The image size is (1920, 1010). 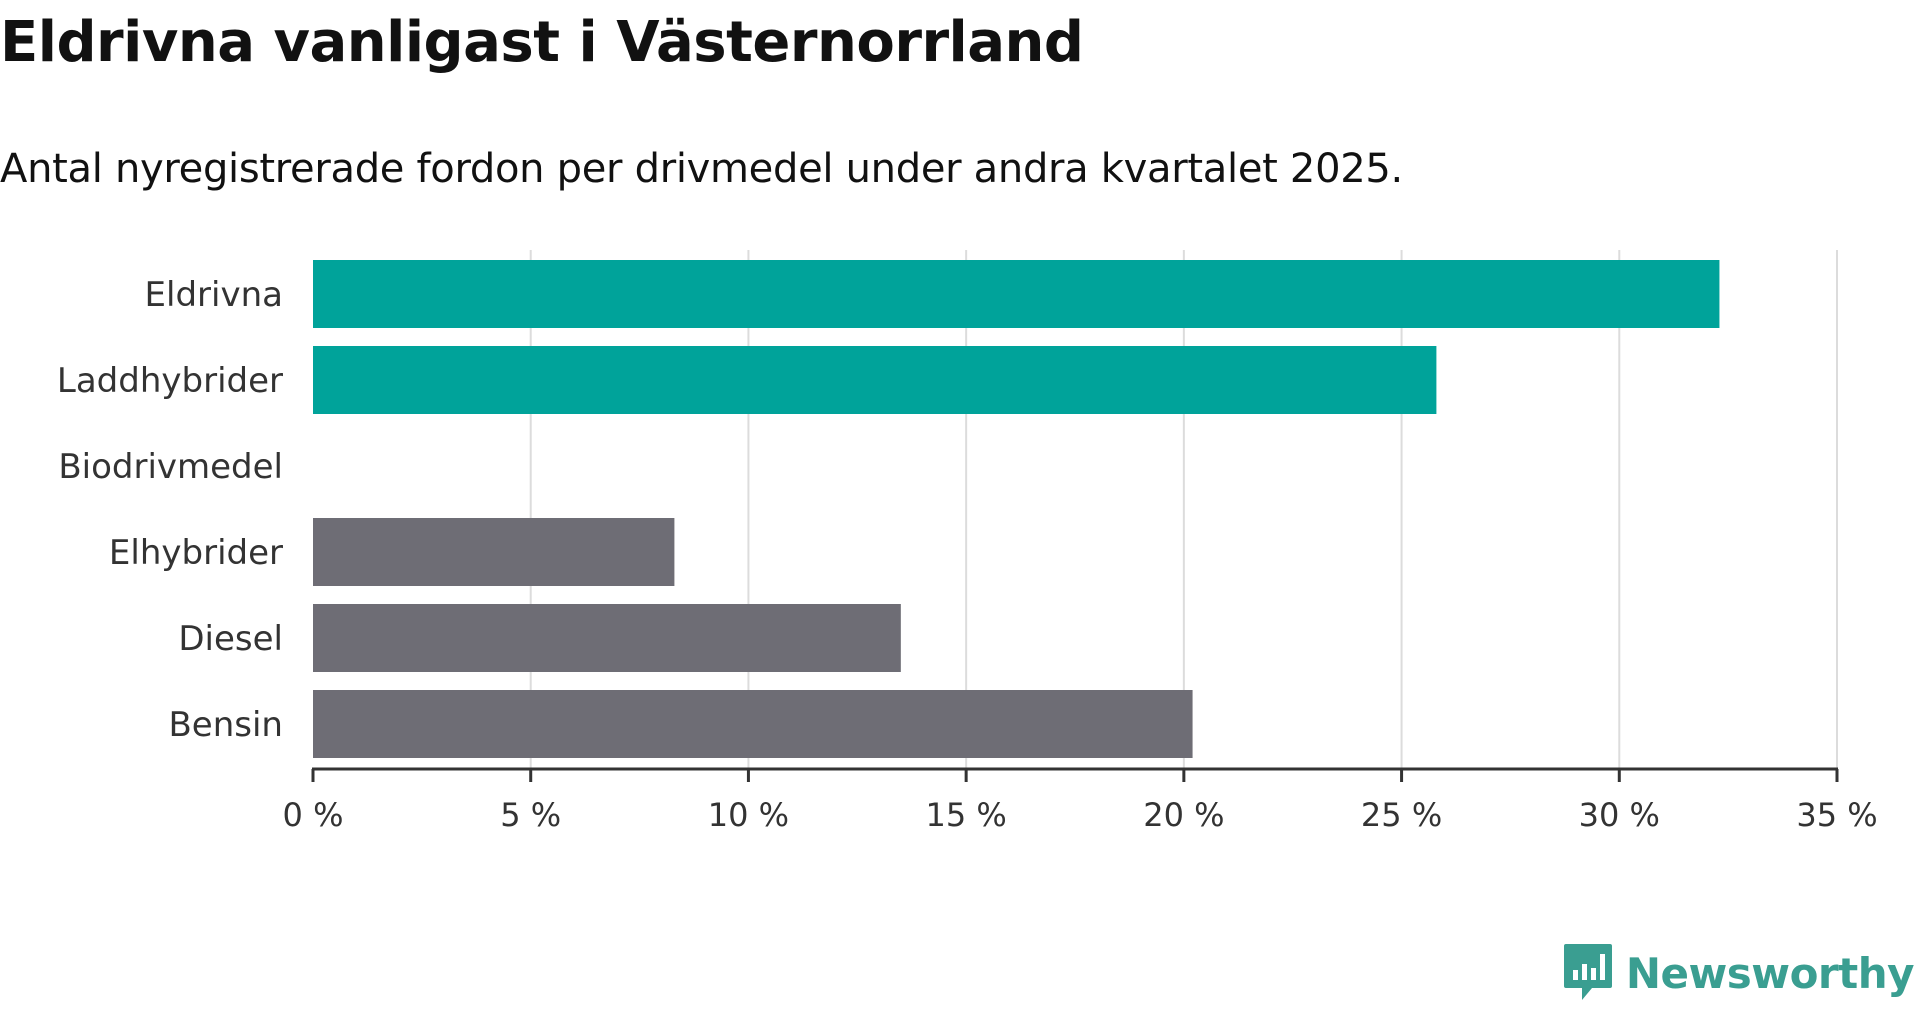 I want to click on x-tick-label: 30 %, so click(x=1619, y=815).